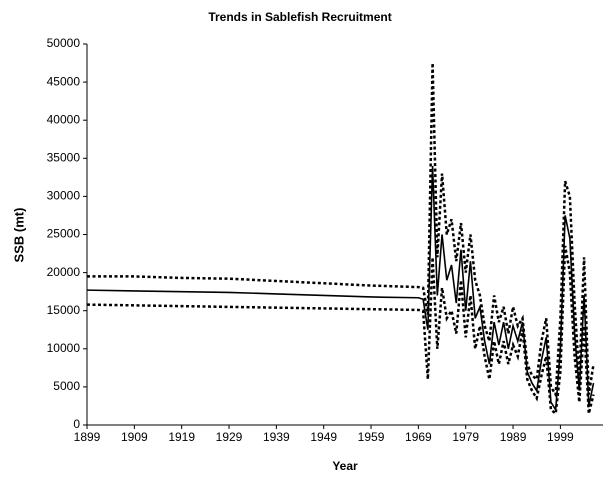 This screenshot has width=609, height=481. I want to click on x-tick-label: 1999, so click(560, 437).